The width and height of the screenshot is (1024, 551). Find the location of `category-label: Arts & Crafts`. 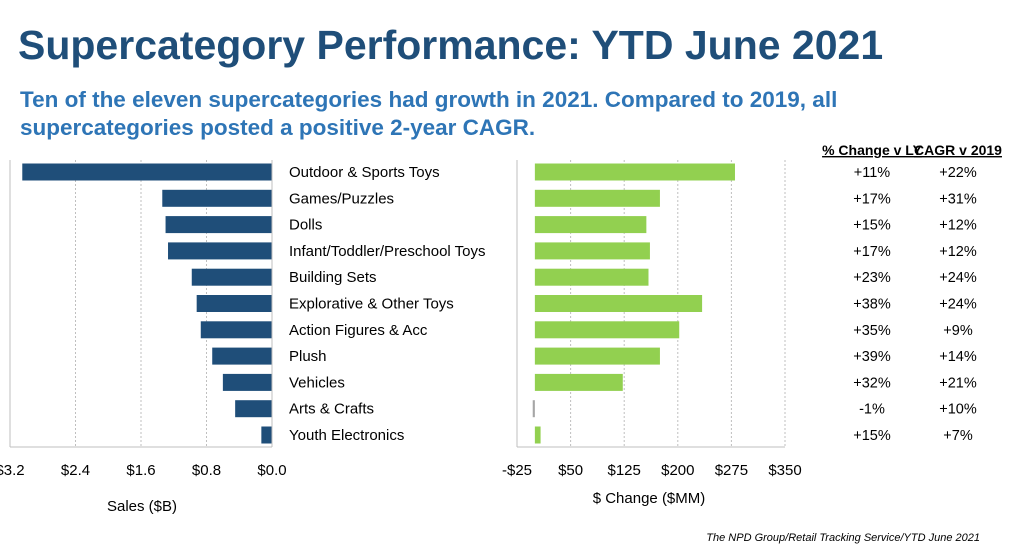

category-label: Arts & Crafts is located at coordinates (331, 409).